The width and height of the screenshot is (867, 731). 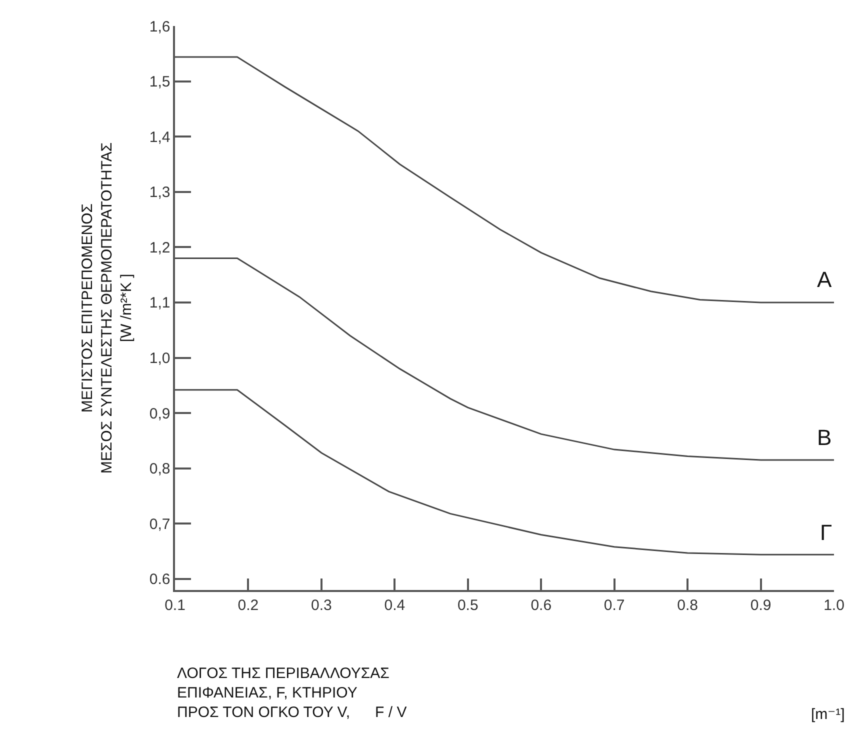 I want to click on y-tick-label: 0,9, so click(x=159, y=413).